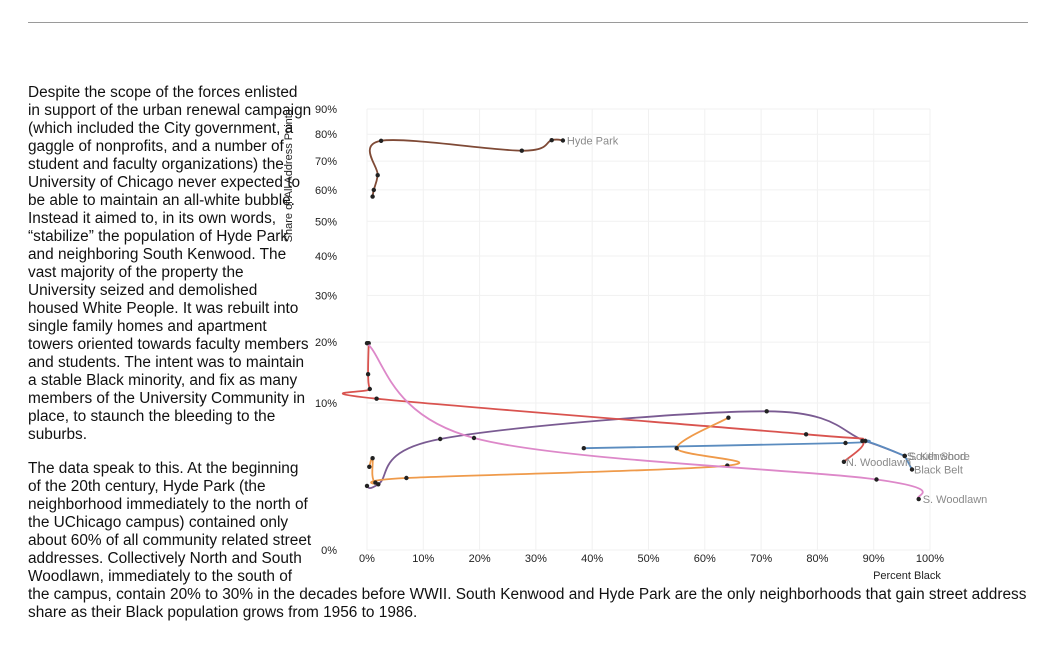 This screenshot has height=669, width=1063. I want to click on series-label: Hyde Park, so click(593, 142).